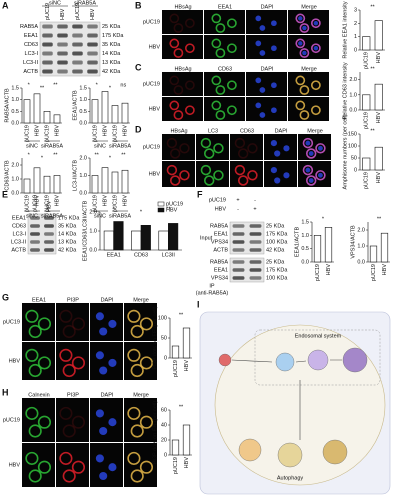 The height and width of the screenshot is (500, 395). I want to click on column-label: DAPI, so click(281, 131).